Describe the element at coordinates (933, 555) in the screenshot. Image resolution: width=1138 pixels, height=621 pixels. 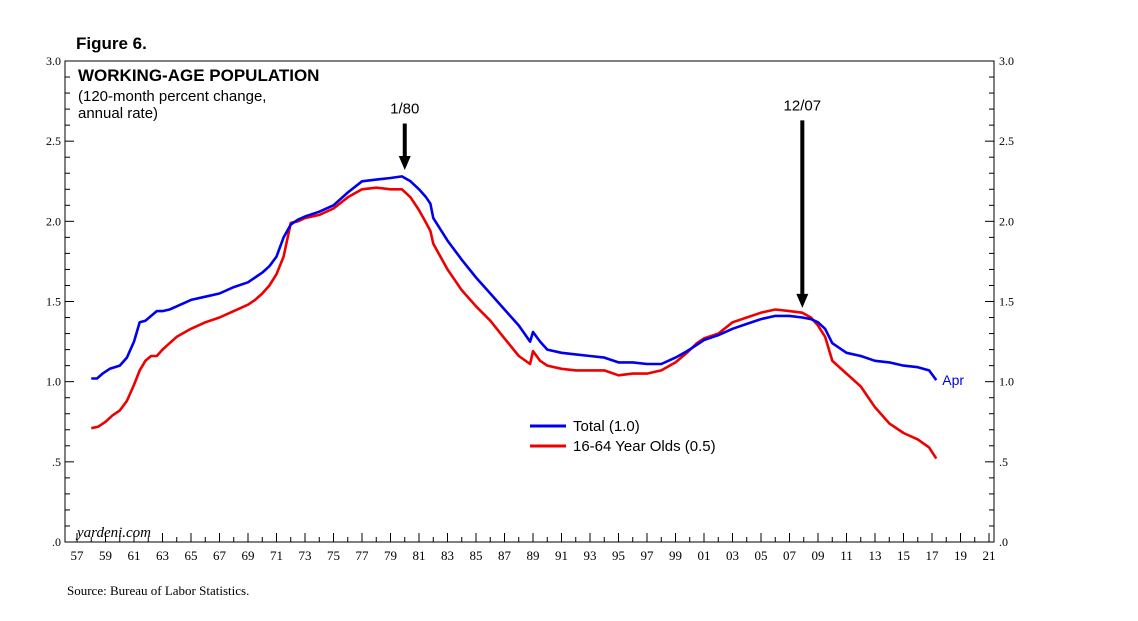
I see `x-tick-label: 17` at that location.